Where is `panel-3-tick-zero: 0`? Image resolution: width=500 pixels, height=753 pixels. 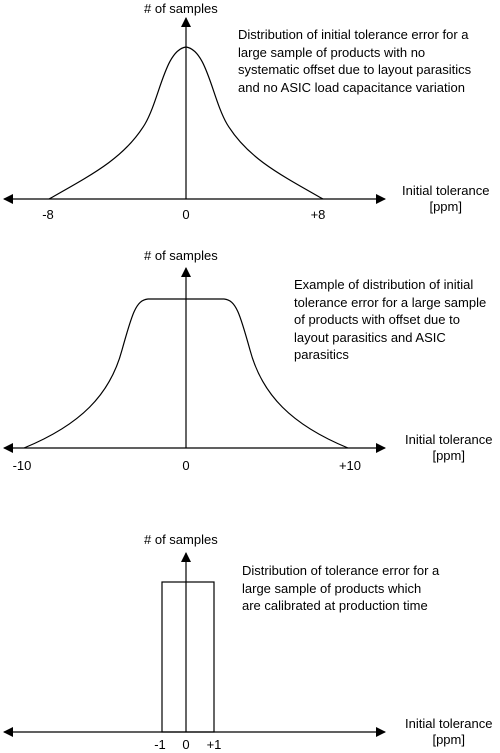
panel-3-tick-zero: 0 is located at coordinates (186, 744).